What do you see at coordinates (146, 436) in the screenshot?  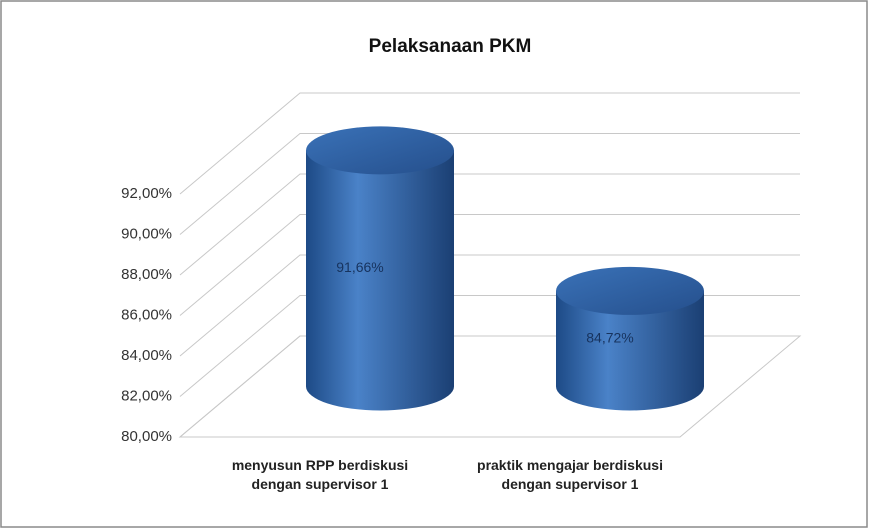 I see `y-tick-label: 80,00%` at bounding box center [146, 436].